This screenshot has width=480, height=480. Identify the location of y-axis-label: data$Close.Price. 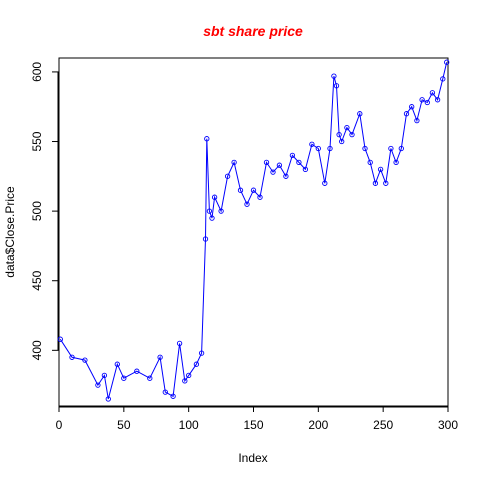
(10, 232).